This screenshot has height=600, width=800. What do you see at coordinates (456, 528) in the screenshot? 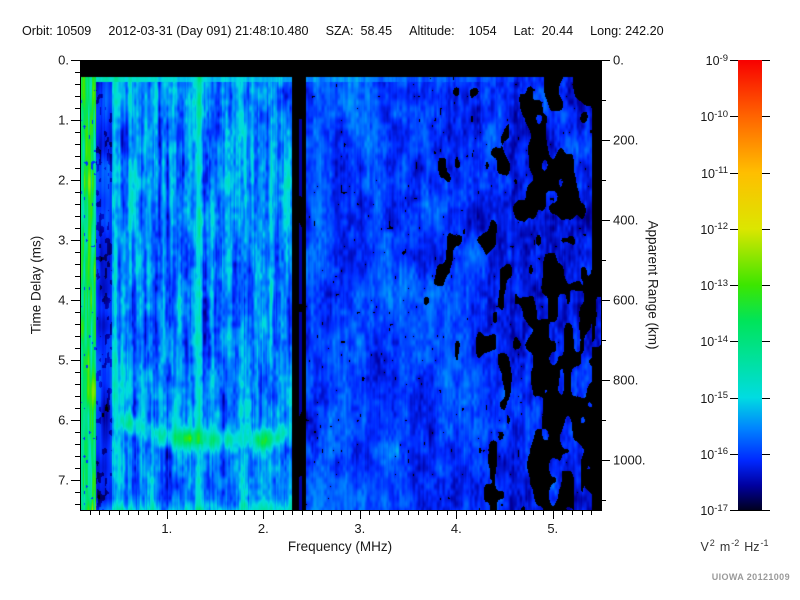
I see `x-tick-label: 4.` at bounding box center [456, 528].